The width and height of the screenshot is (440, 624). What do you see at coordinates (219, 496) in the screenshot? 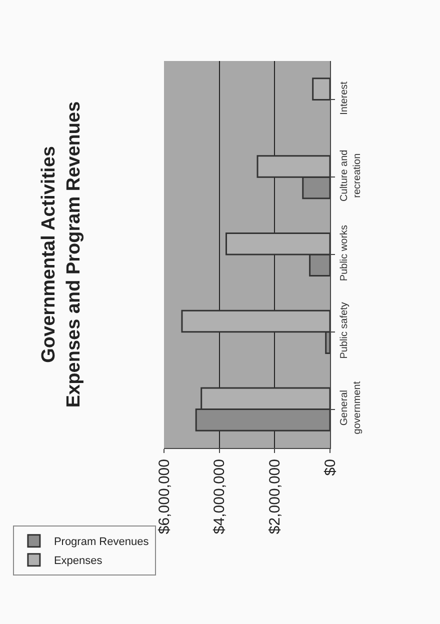
I see `x-tick-label: $4,000,000` at bounding box center [219, 496].